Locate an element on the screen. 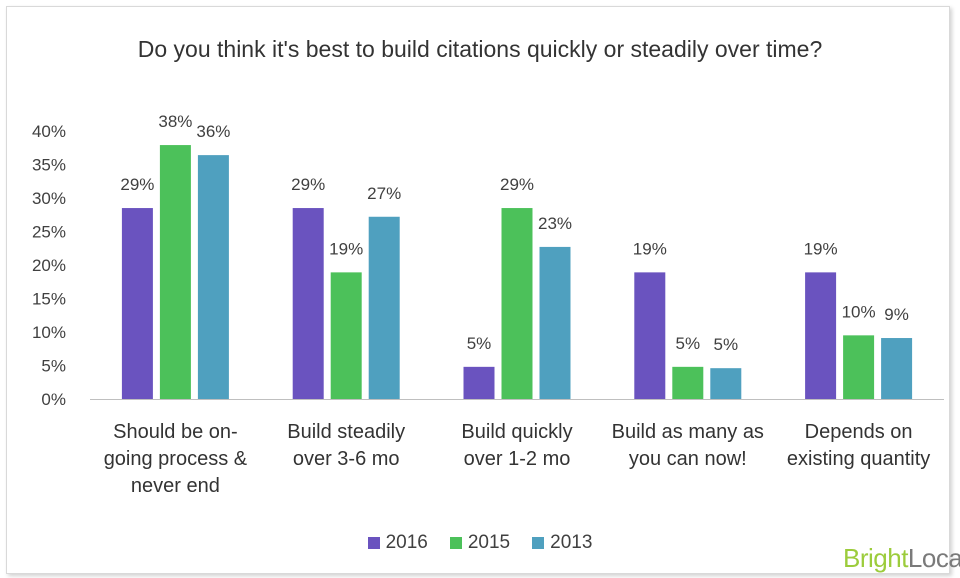 This screenshot has width=960, height=578. legend-item-2016: 2016 is located at coordinates (397, 543).